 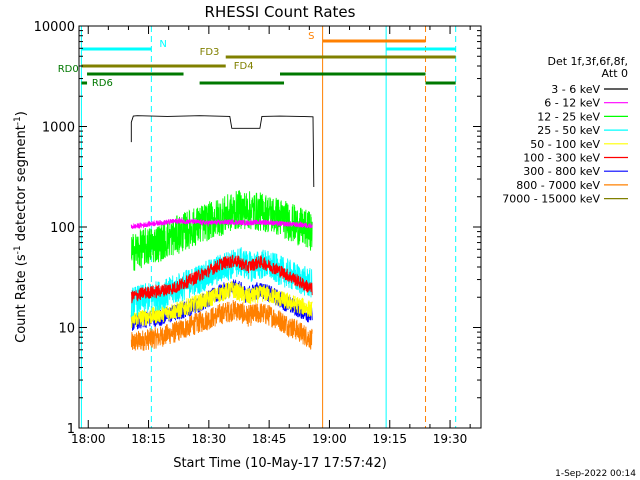 What do you see at coordinates (102, 83) in the screenshot?
I see `flag-label-rd6: RD6` at bounding box center [102, 83].